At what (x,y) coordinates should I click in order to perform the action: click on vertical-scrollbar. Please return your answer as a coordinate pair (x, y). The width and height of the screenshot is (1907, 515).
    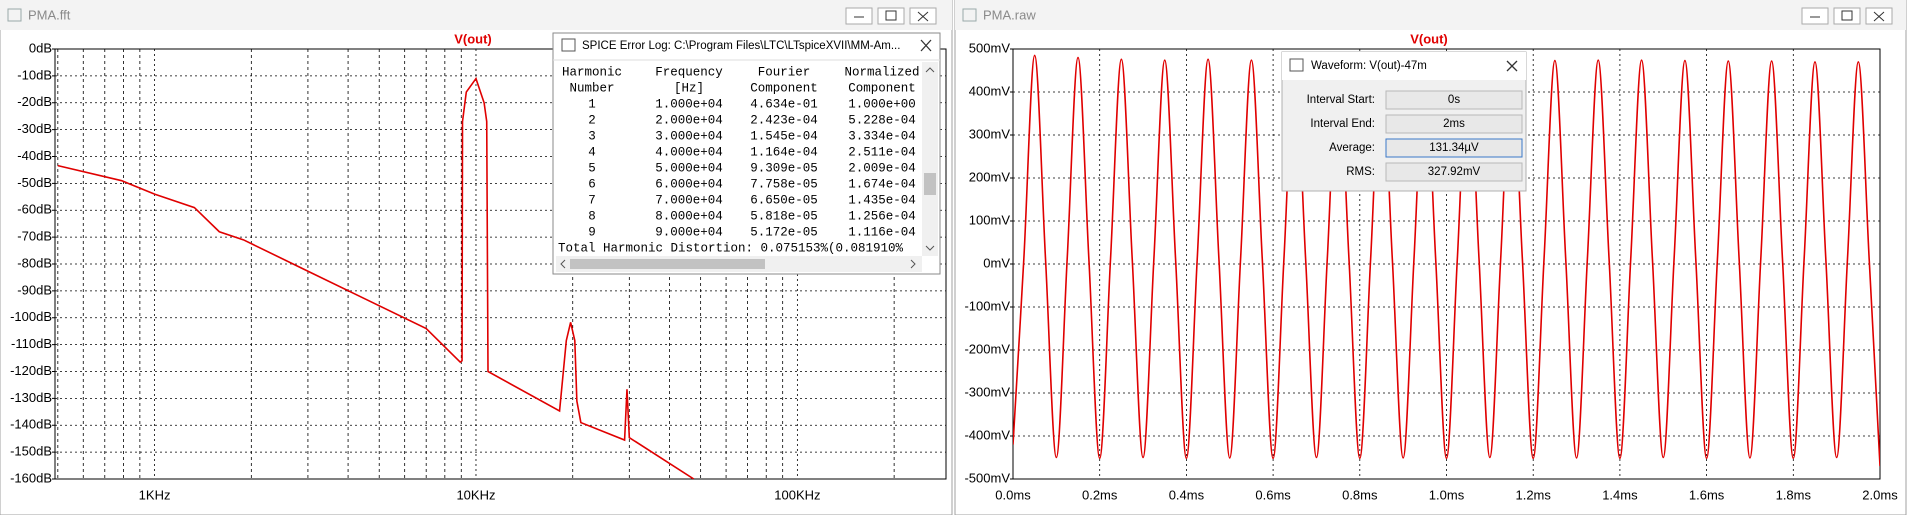
    Looking at the image, I should click on (930, 159).